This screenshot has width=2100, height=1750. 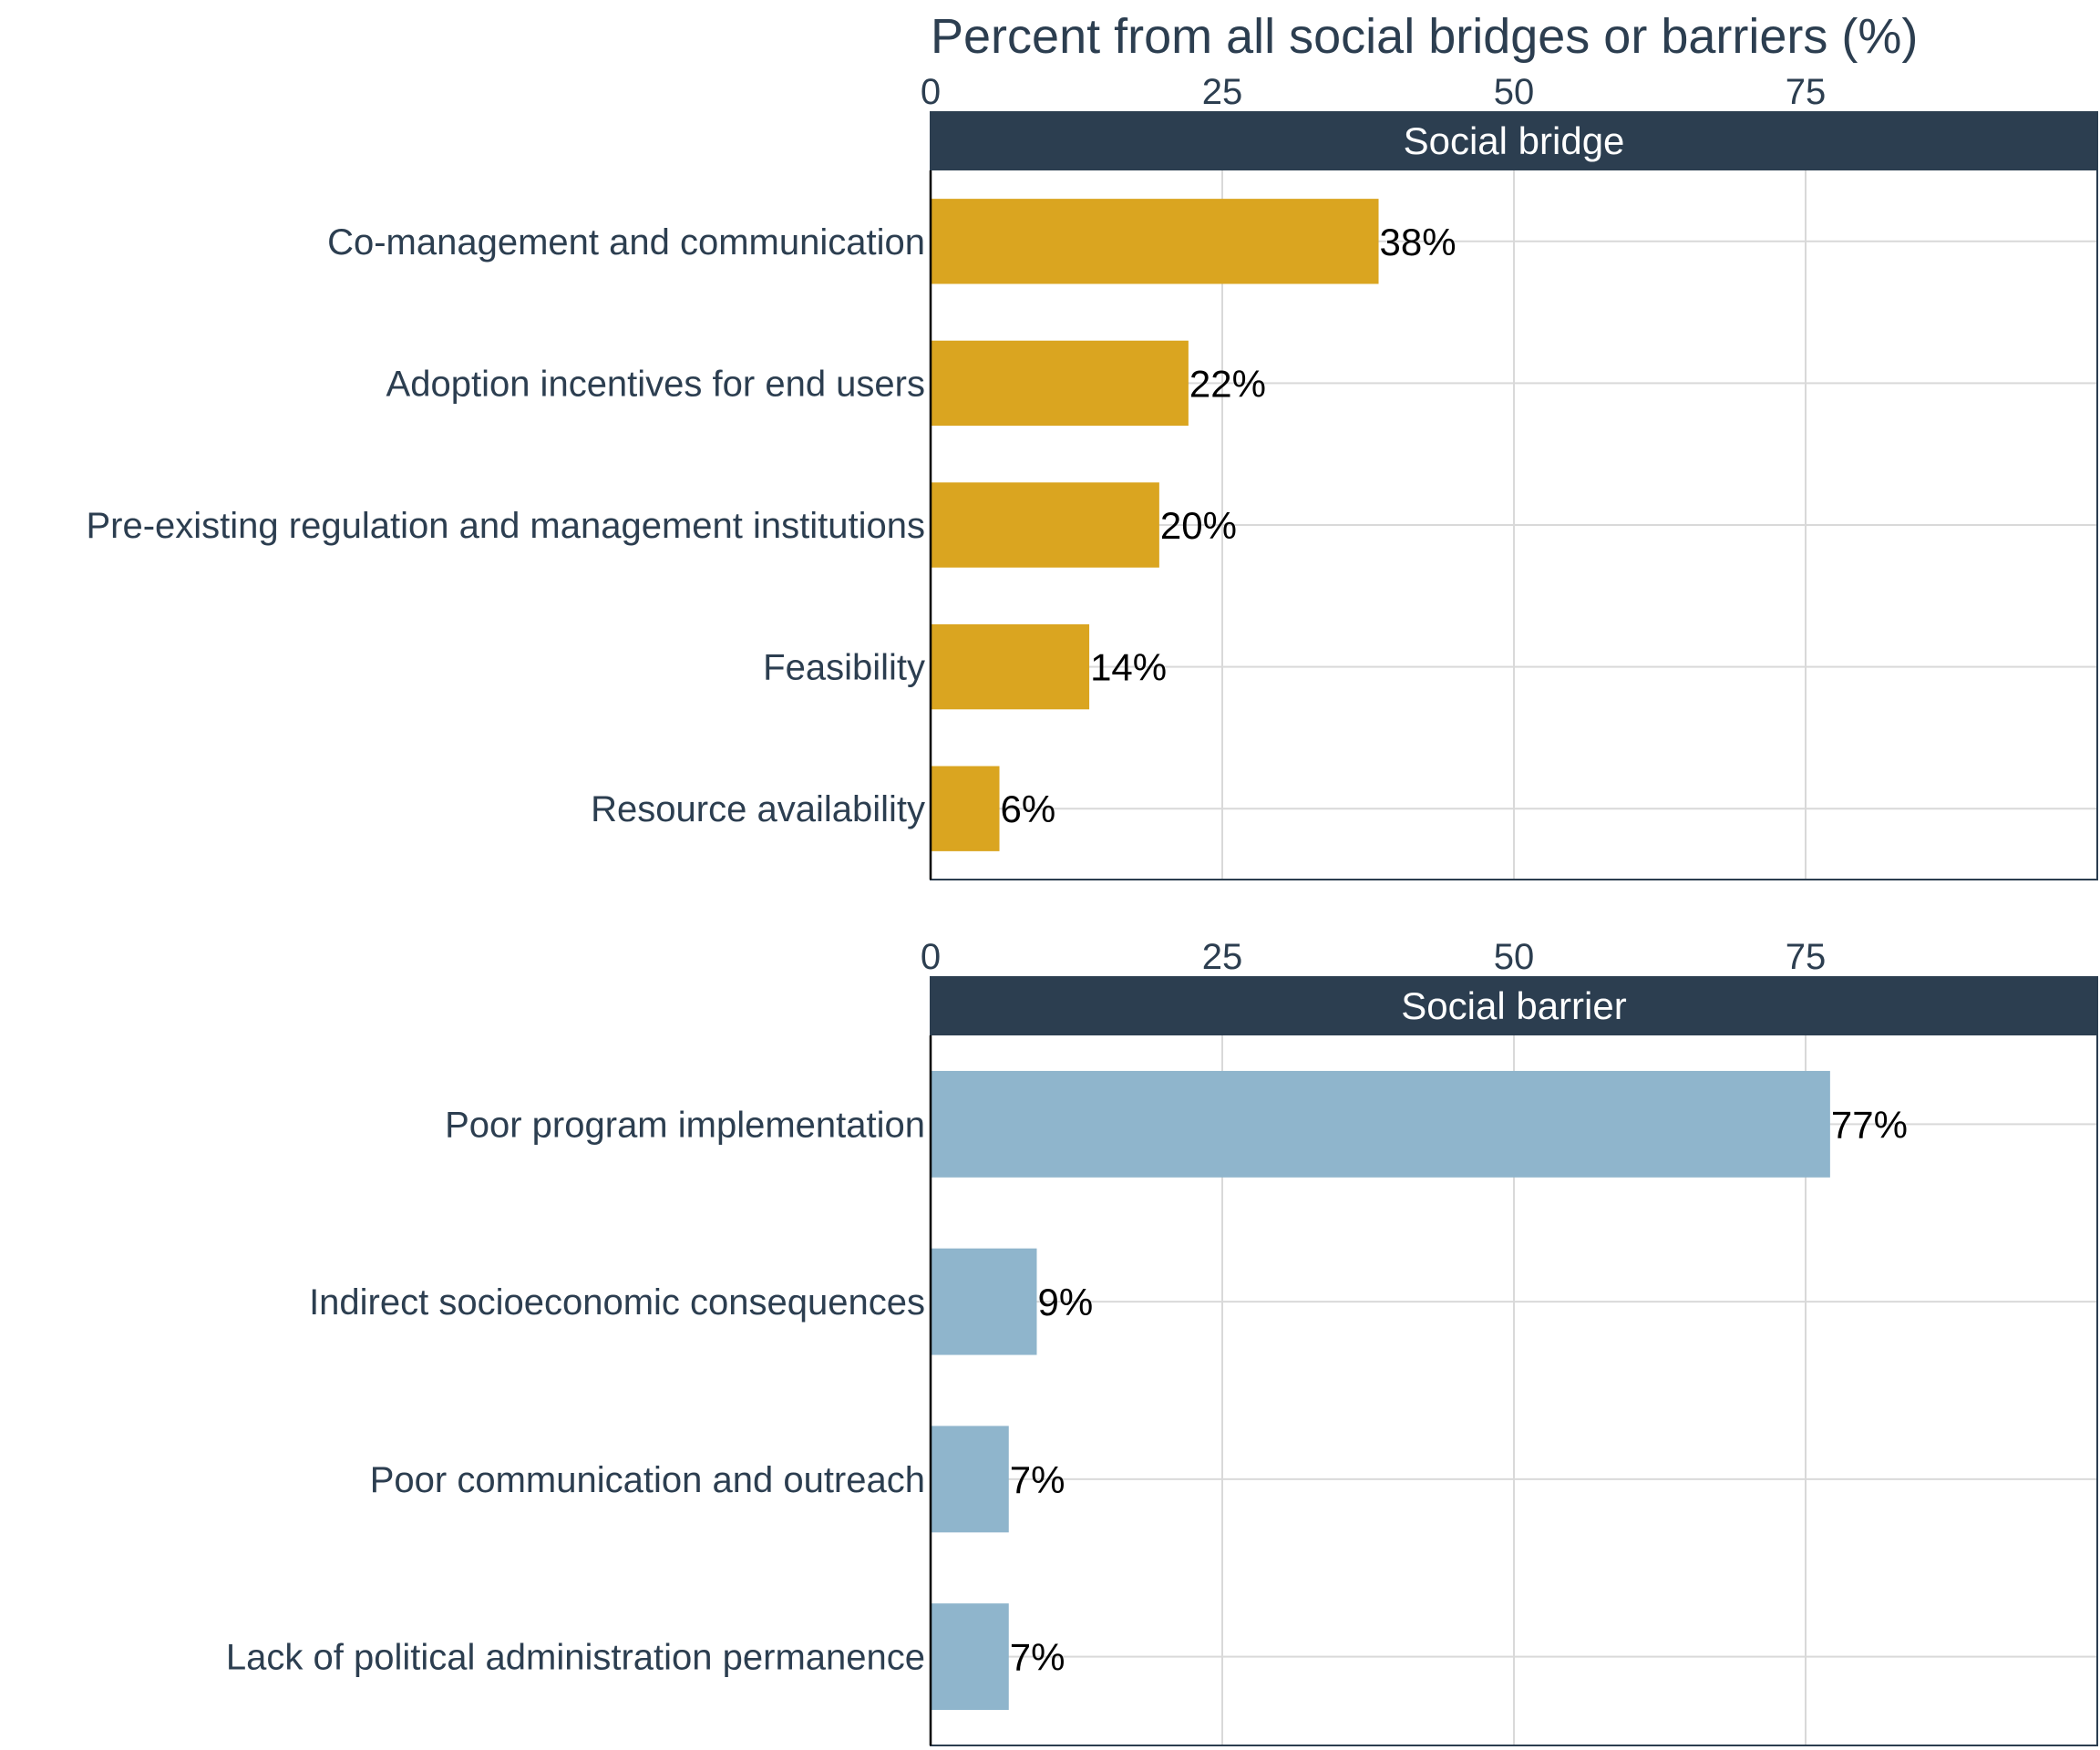 I want to click on y-category-label: Indirect socioeconomic consequences, so click(x=617, y=1302).